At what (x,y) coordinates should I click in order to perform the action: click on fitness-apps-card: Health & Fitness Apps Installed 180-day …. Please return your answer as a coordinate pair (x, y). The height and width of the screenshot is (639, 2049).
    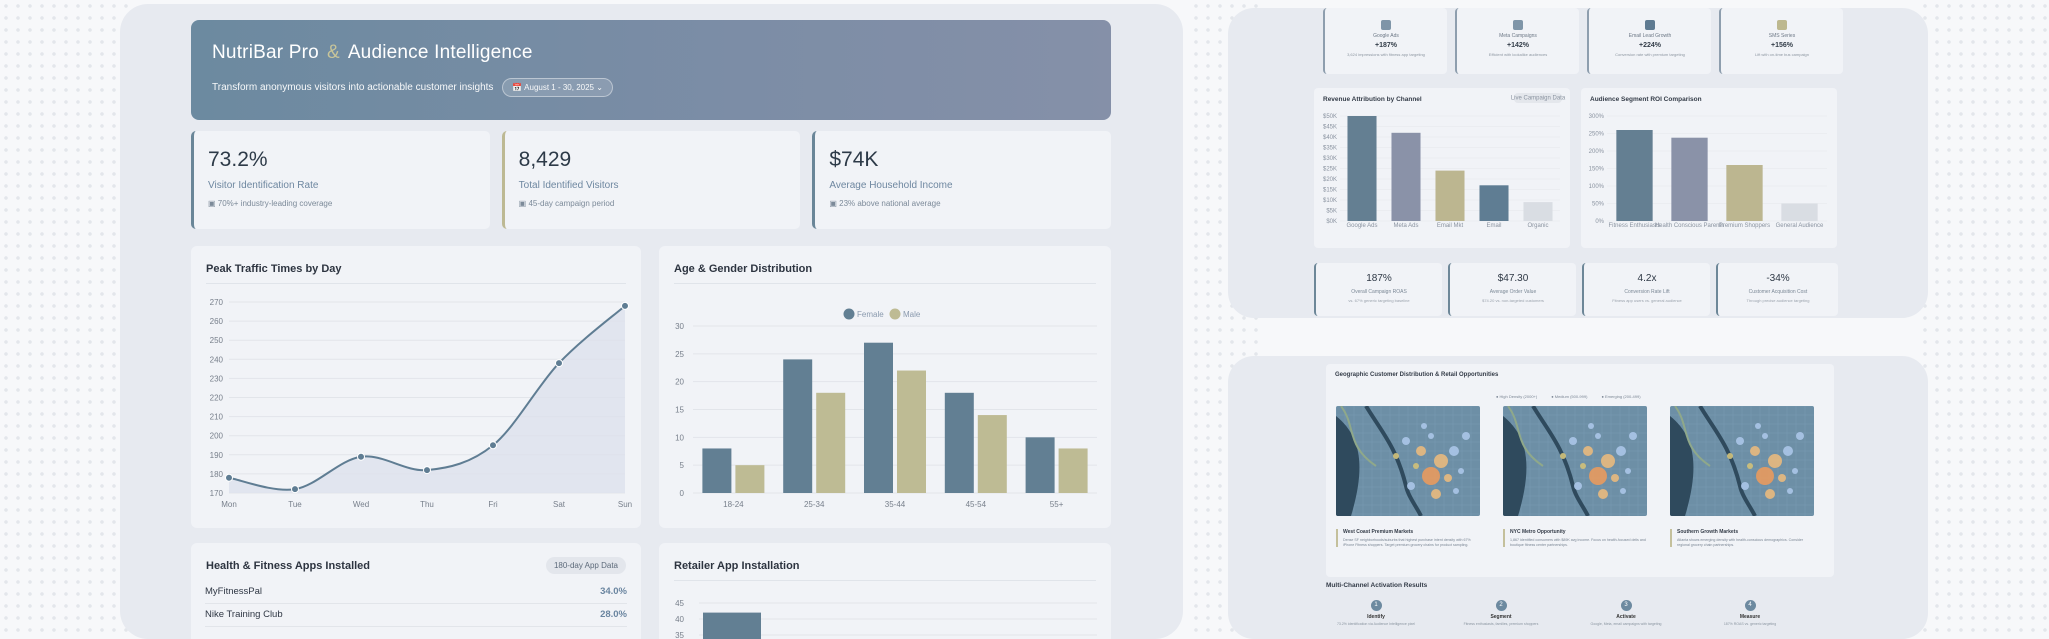
    Looking at the image, I should click on (416, 591).